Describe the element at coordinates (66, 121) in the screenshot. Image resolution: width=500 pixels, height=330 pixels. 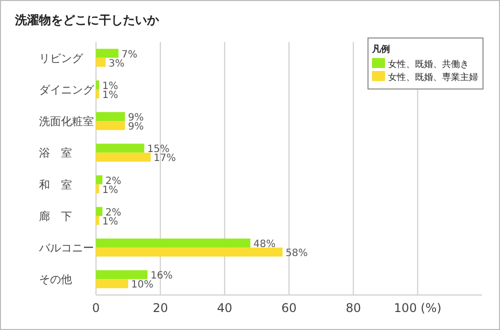
I see `y-tick-label: 洗面化粧室` at that location.